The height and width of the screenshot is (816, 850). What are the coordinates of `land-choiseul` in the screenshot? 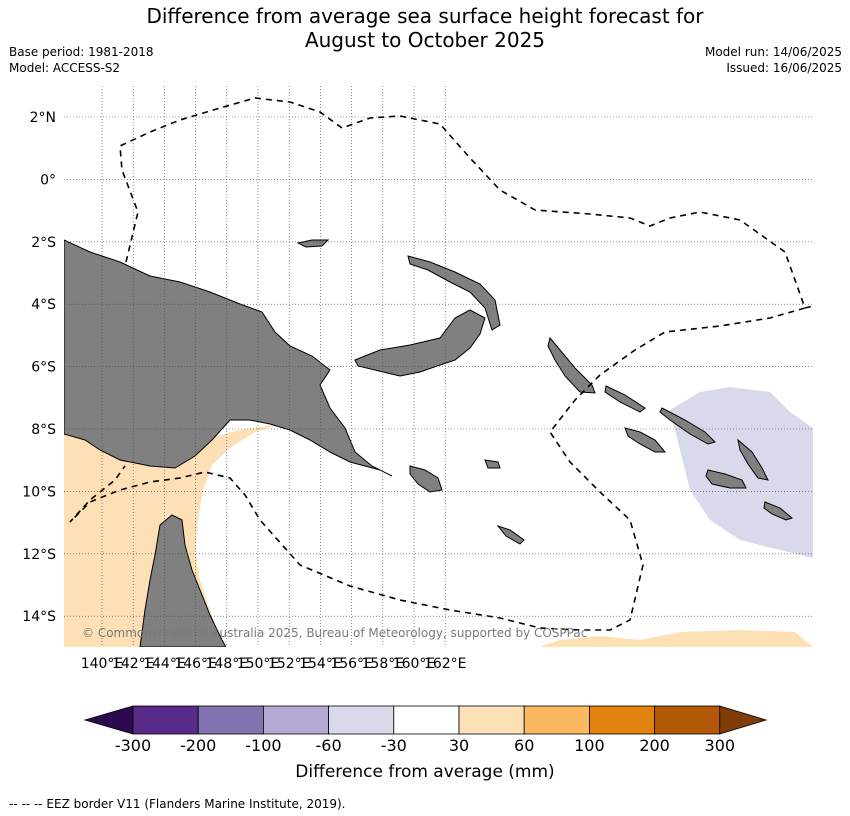 It's located at (625, 399).